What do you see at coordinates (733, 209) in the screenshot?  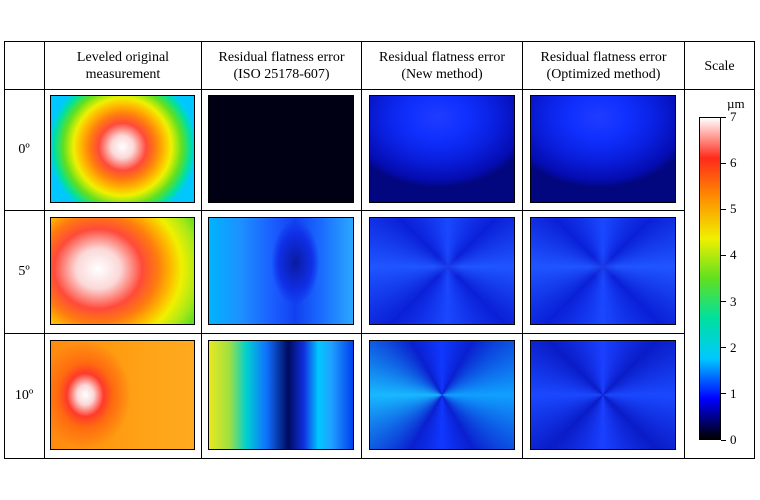 I see `colorbar-tick-label: 5` at bounding box center [733, 209].